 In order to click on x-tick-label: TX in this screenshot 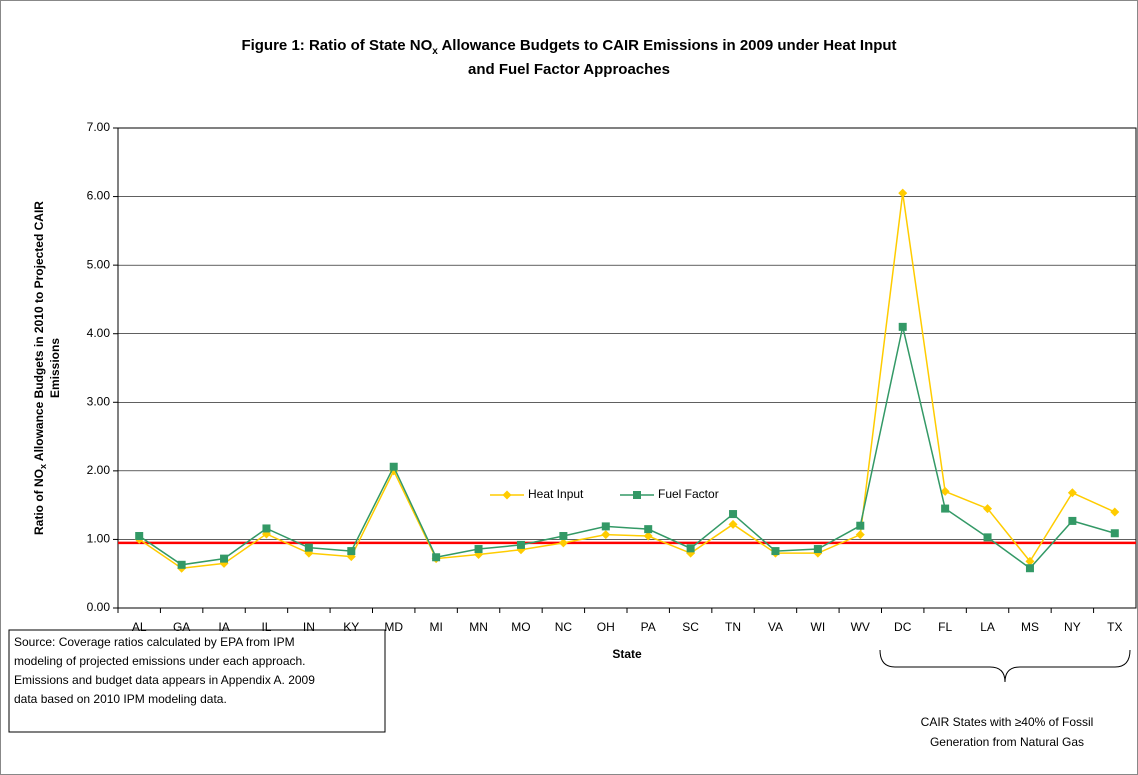, I will do `click(1114, 627)`.